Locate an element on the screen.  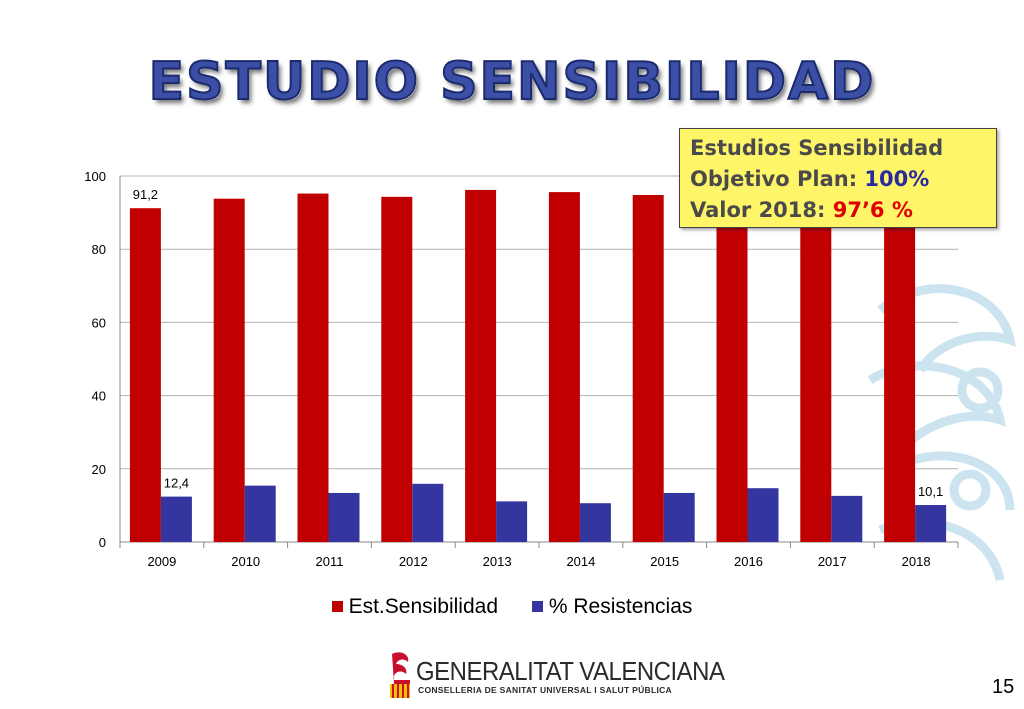
legend-label-series1: Est.Sensibilidad is located at coordinates (423, 606).